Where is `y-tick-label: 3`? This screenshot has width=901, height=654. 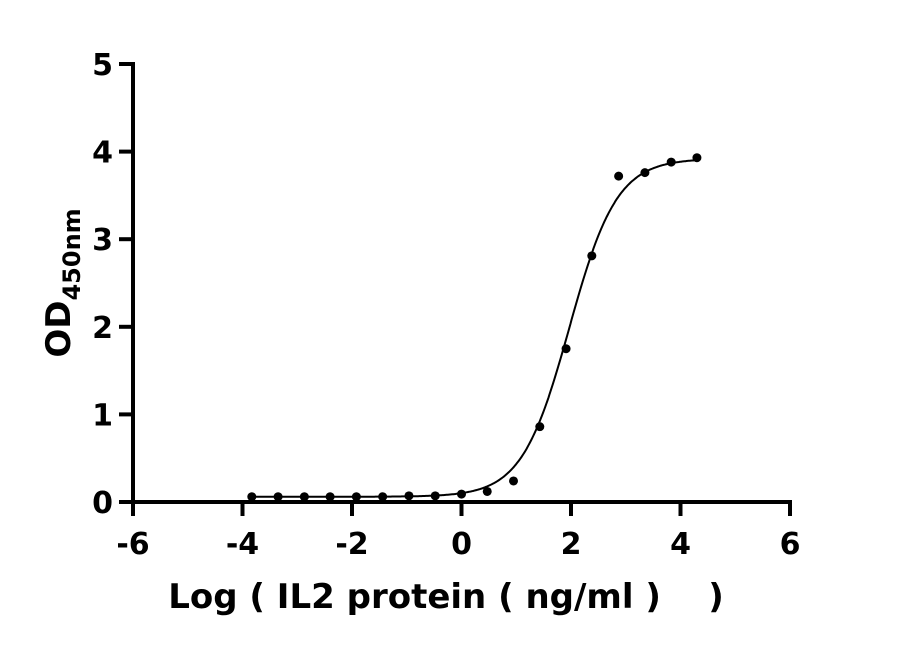 y-tick-label: 3 is located at coordinates (102, 240).